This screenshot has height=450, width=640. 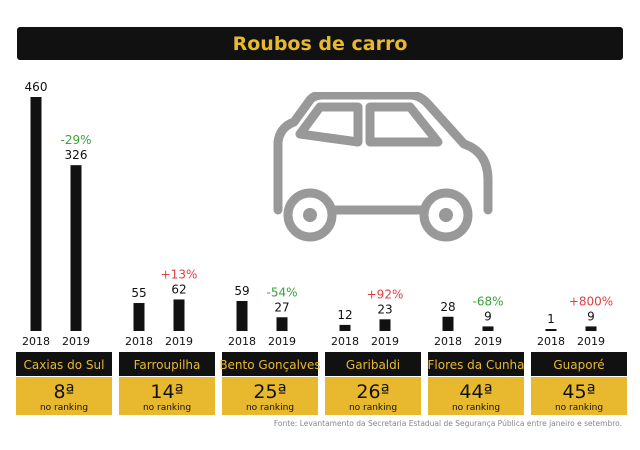 I want to click on rank-value: 8ª, so click(x=63, y=392).